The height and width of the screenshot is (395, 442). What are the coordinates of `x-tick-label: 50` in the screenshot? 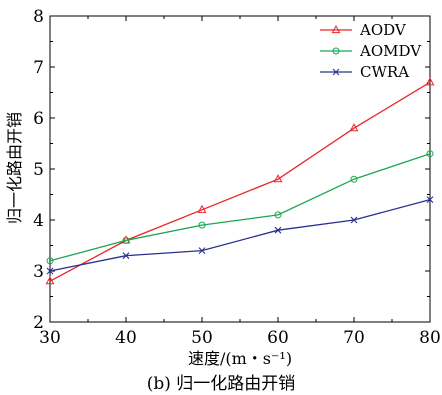 It's located at (202, 338).